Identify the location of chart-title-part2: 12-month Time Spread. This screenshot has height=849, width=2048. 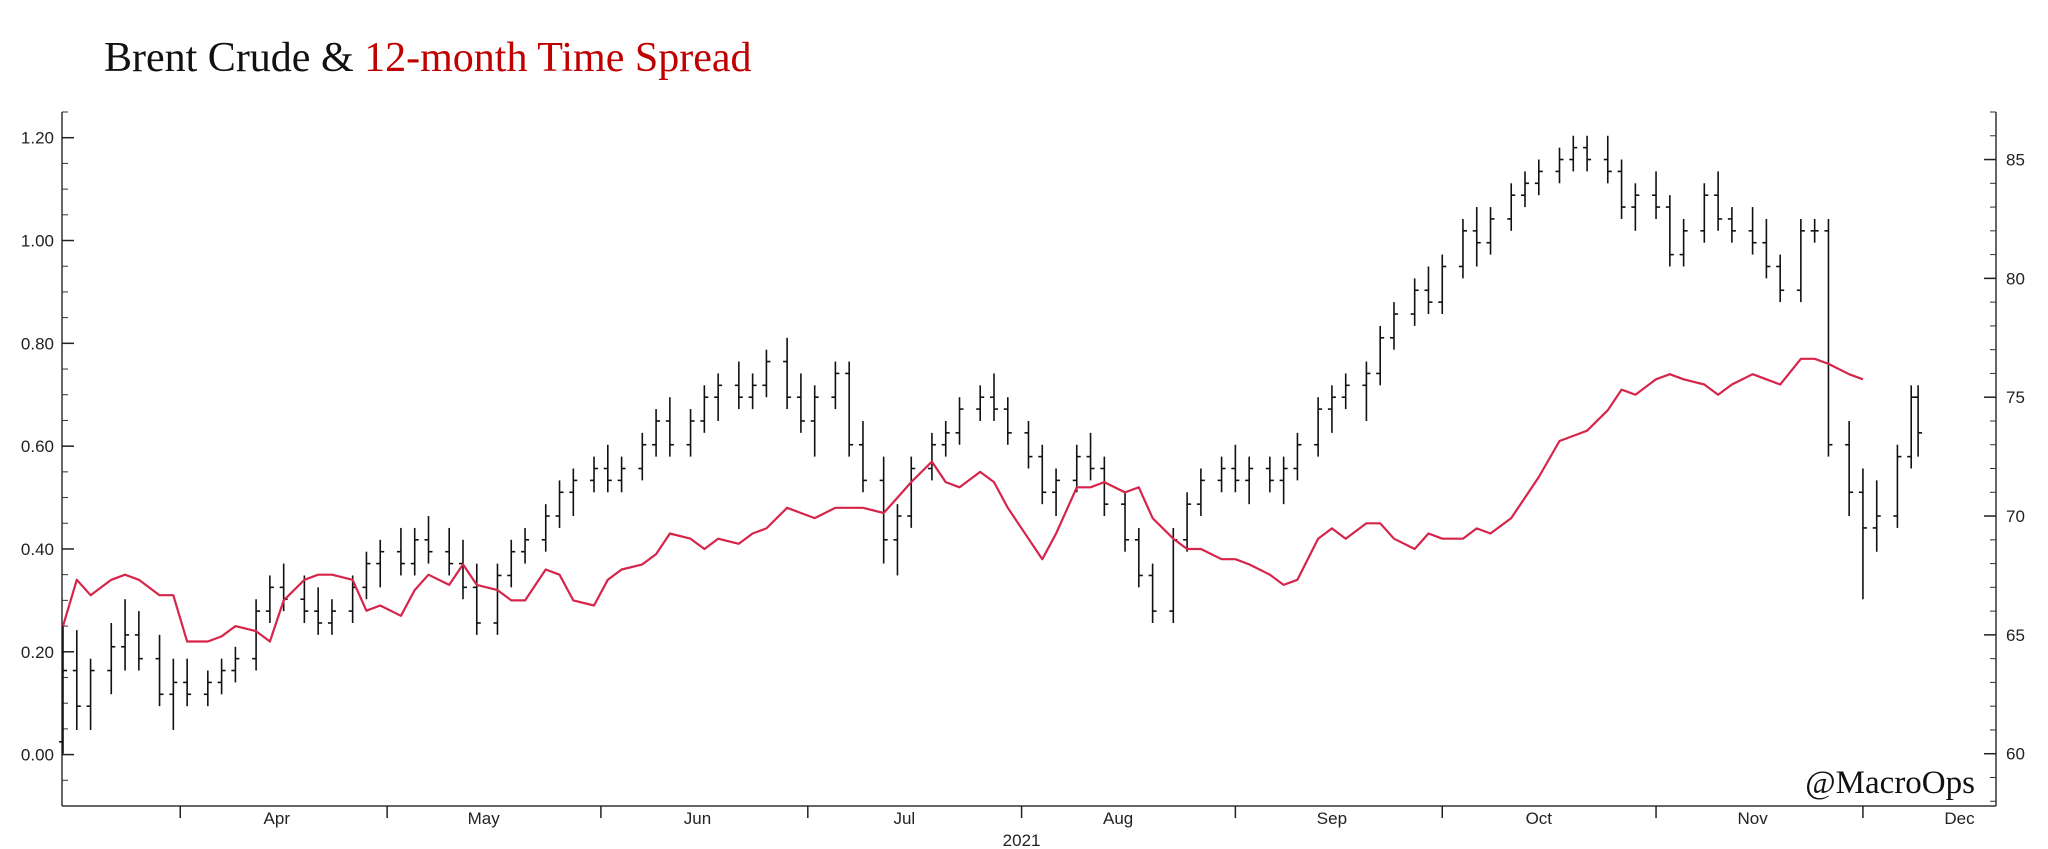
(558, 58).